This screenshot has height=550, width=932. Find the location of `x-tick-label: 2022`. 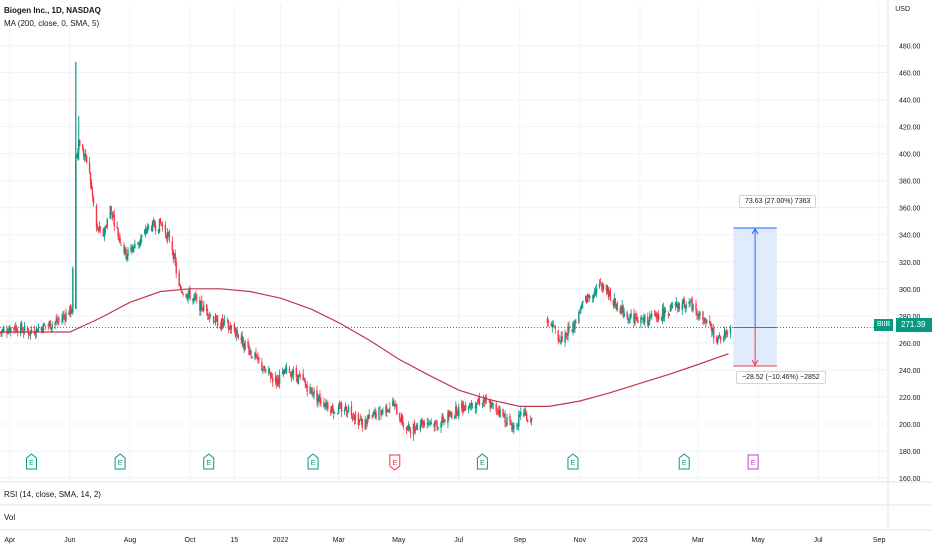

x-tick-label: 2022 is located at coordinates (281, 540).